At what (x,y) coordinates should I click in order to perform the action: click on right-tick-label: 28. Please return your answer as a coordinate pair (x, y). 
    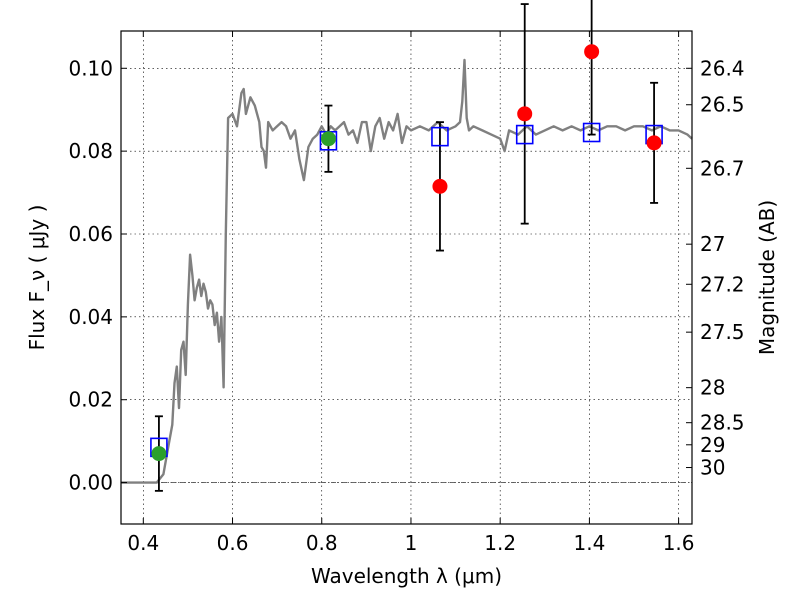
    Looking at the image, I should click on (712, 388).